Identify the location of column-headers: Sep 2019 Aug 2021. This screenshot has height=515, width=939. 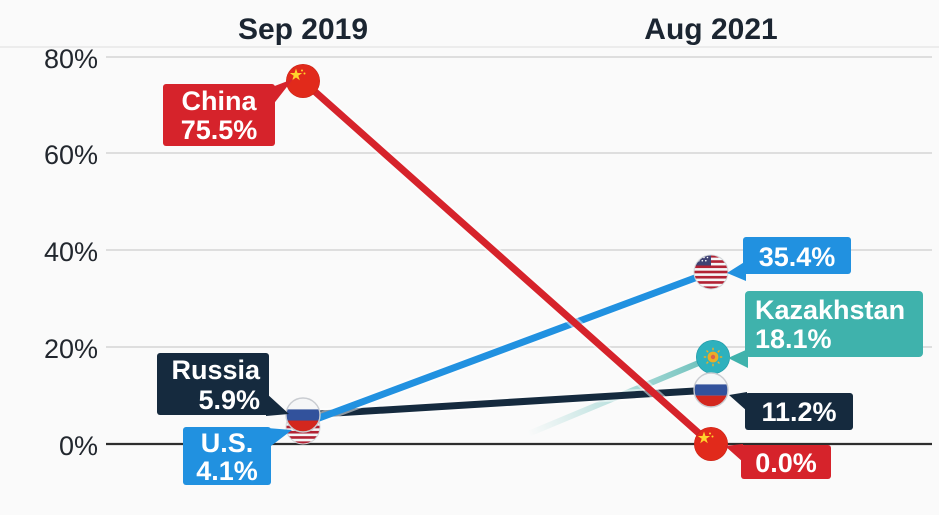
(508, 29).